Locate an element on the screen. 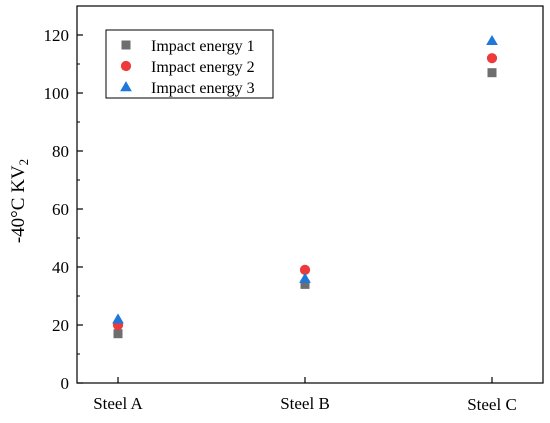 The width and height of the screenshot is (550, 423). y-axis-title: -40°C KV2 is located at coordinates (19, 201).